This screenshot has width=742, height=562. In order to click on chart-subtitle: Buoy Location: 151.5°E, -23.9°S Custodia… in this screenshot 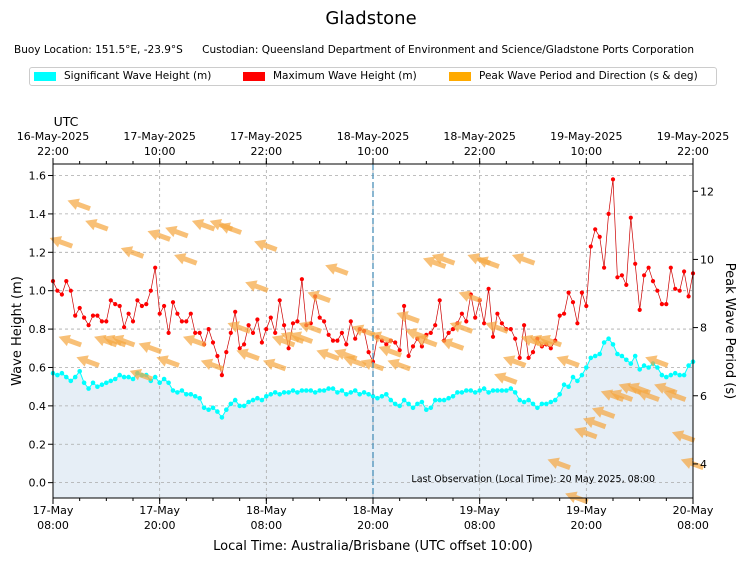, I will do `click(354, 50)`.